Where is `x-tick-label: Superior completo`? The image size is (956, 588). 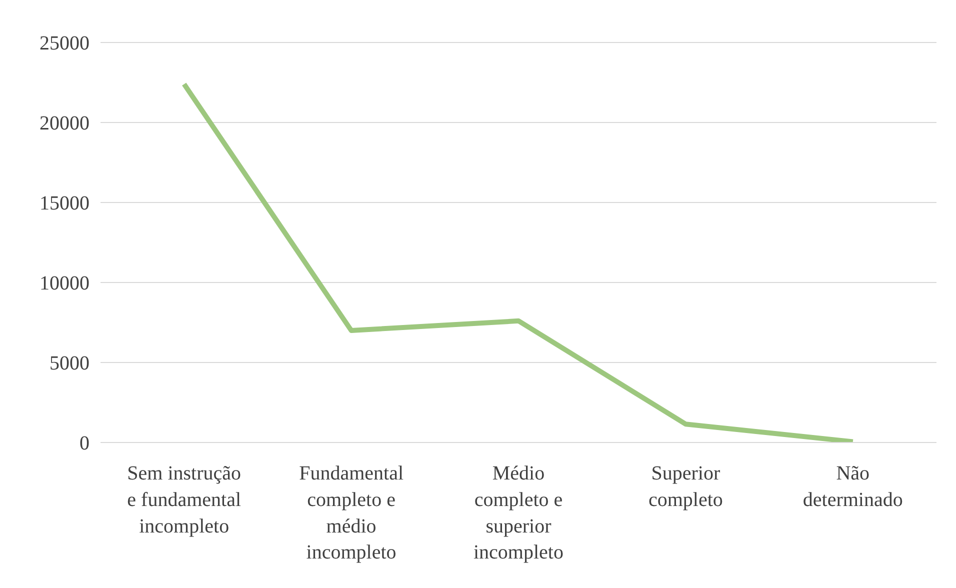 x-tick-label: Superior completo is located at coordinates (685, 486).